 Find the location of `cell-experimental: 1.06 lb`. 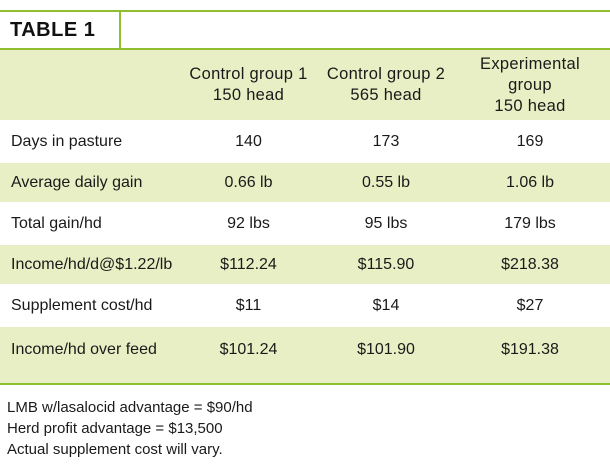

cell-experimental: 1.06 lb is located at coordinates (530, 182).